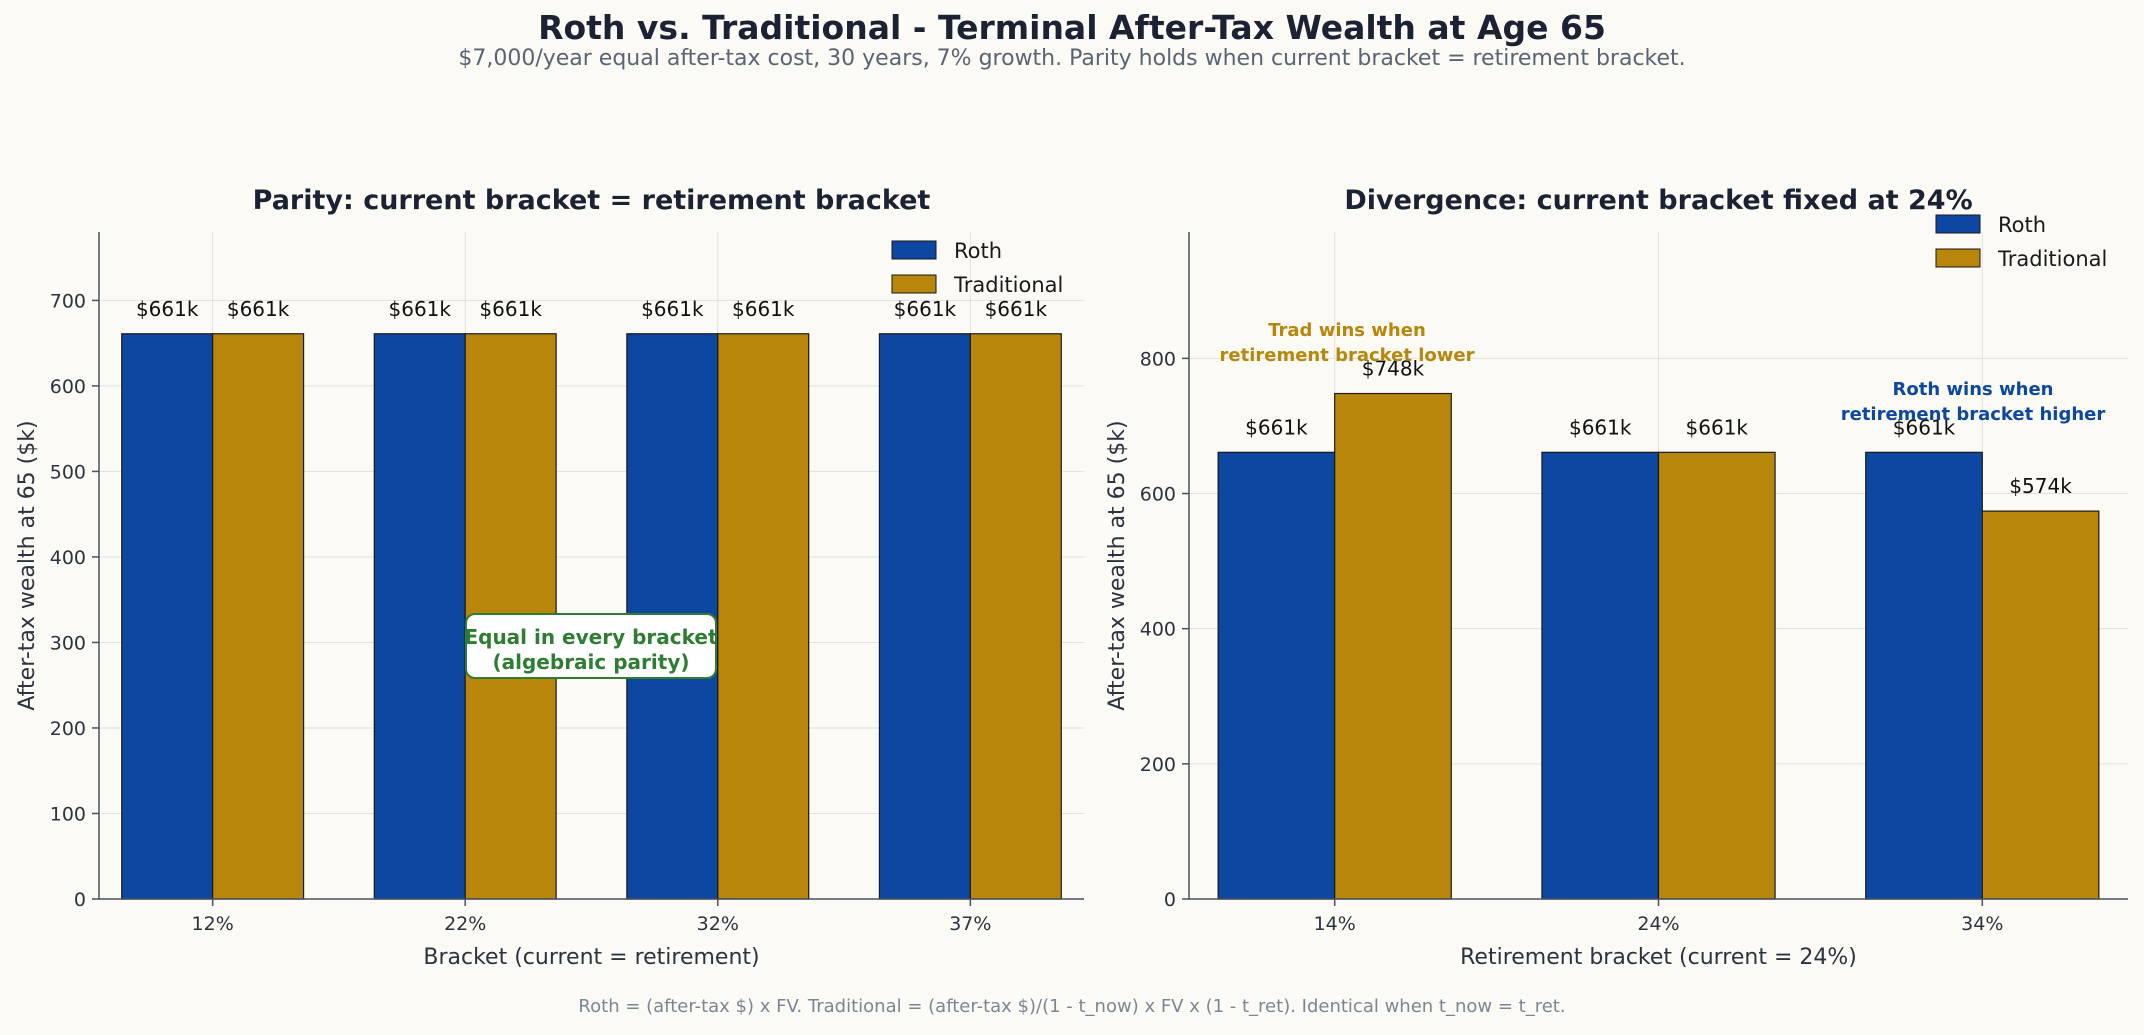 This screenshot has height=1035, width=2144. What do you see at coordinates (970, 924) in the screenshot?
I see `x-tick-label: 37%` at bounding box center [970, 924].